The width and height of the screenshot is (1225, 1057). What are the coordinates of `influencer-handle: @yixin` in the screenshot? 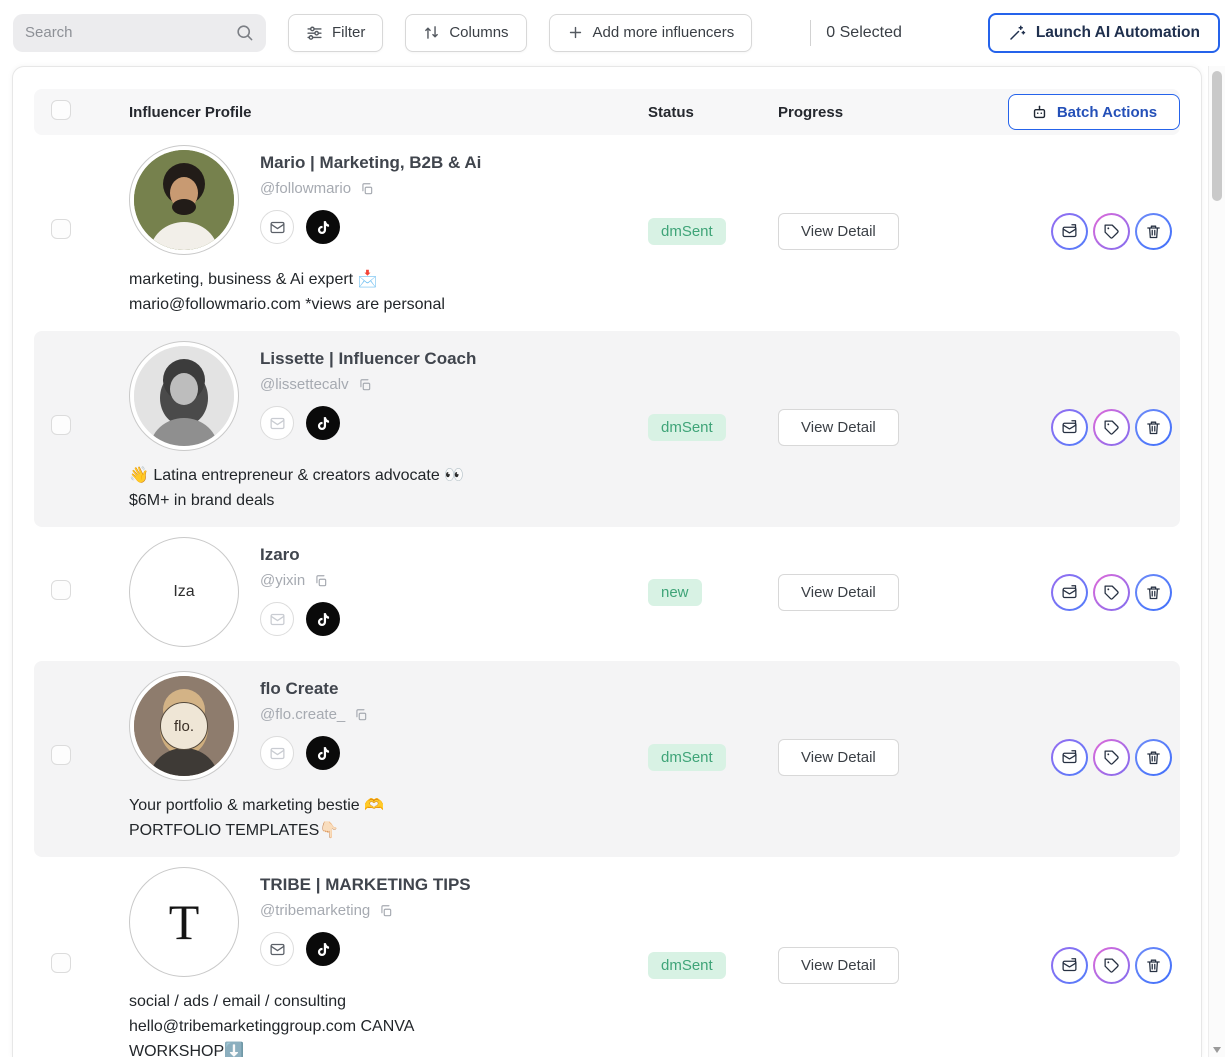 It's located at (283, 580).